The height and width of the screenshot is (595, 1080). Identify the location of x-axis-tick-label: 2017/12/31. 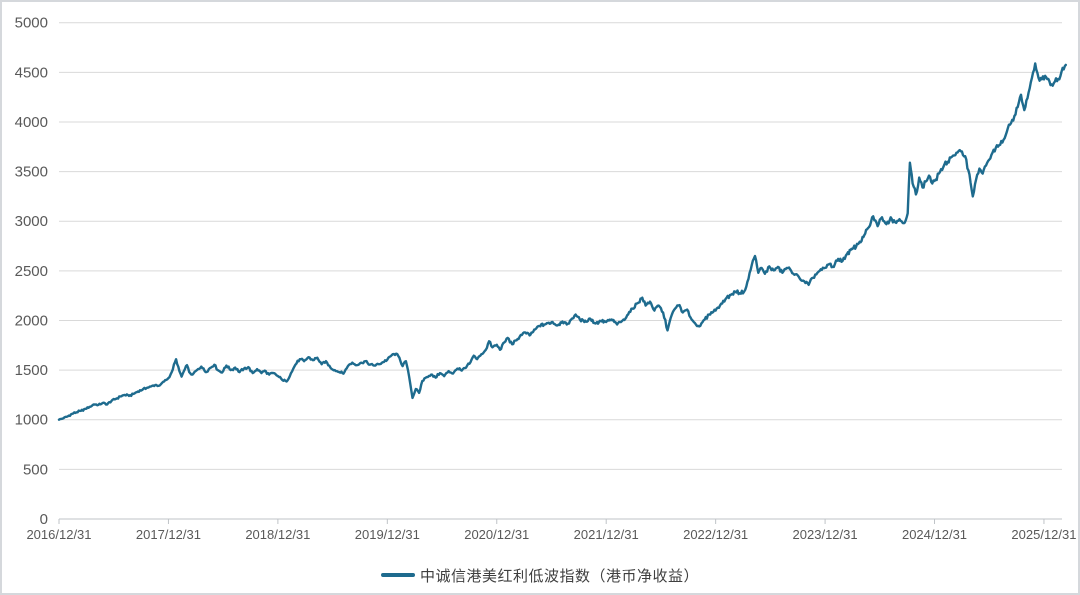
(168, 534).